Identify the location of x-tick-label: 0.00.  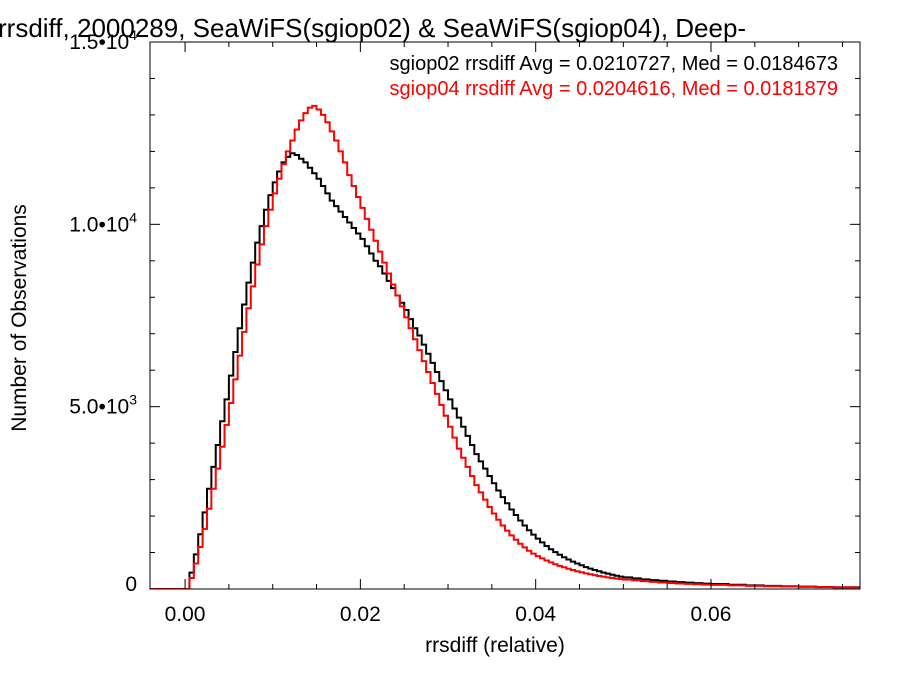
(185, 614).